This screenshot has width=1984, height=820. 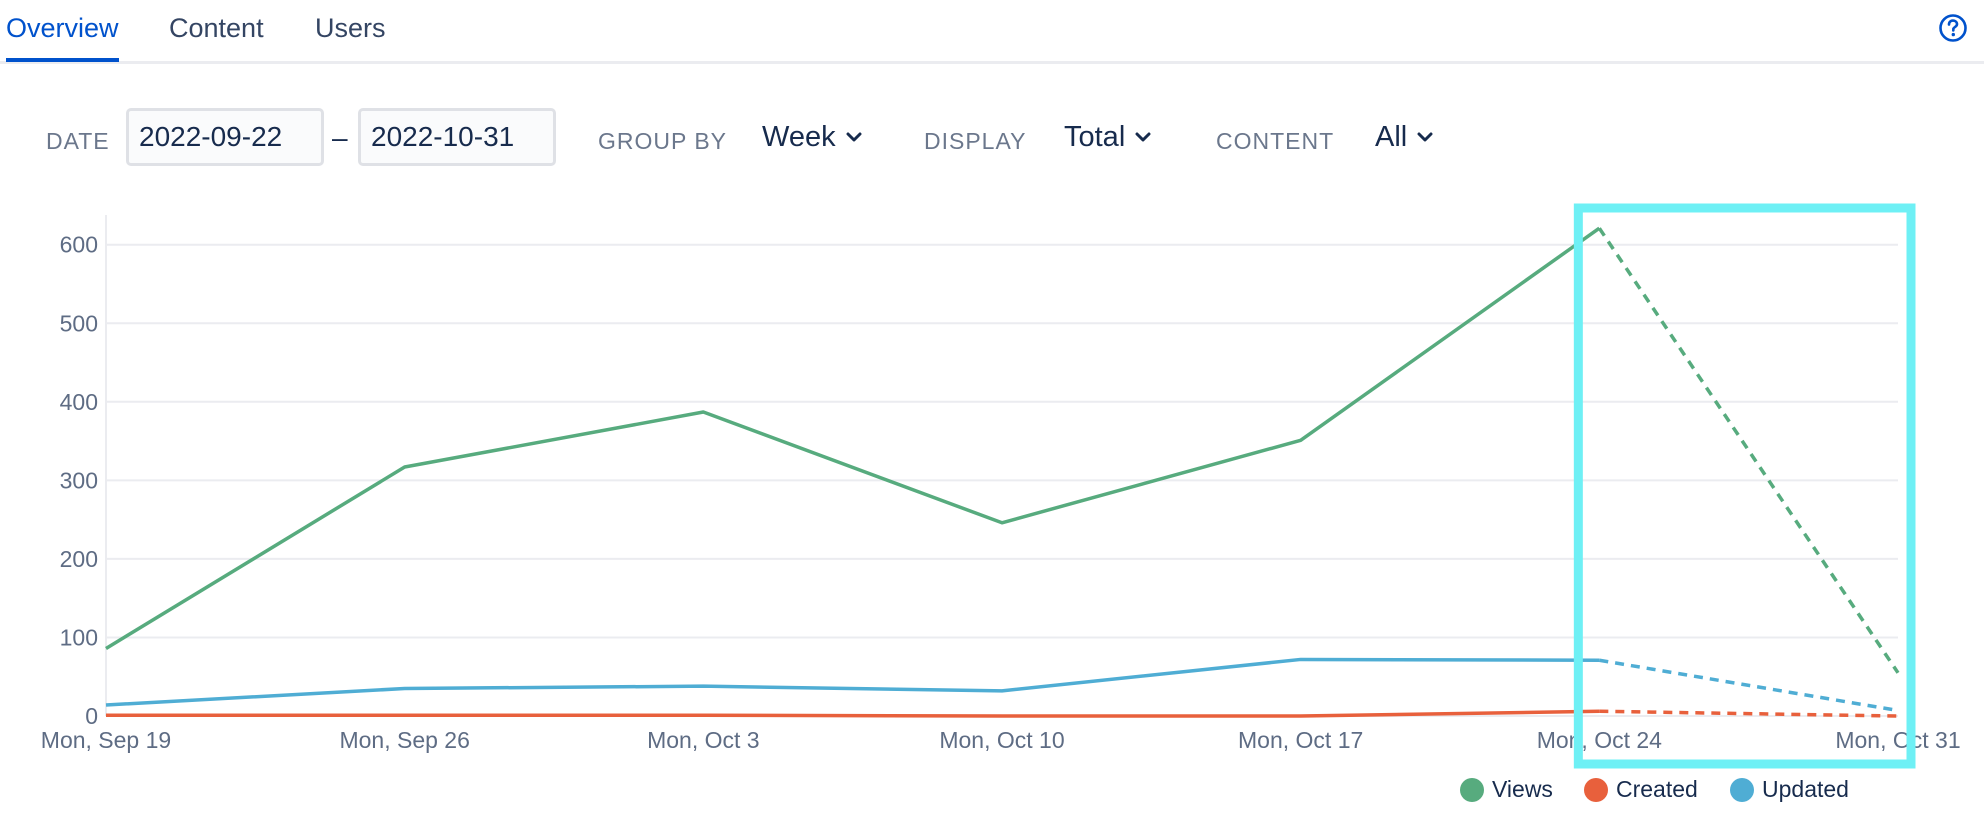 What do you see at coordinates (1391, 136) in the screenshot?
I see `content-value: All` at bounding box center [1391, 136].